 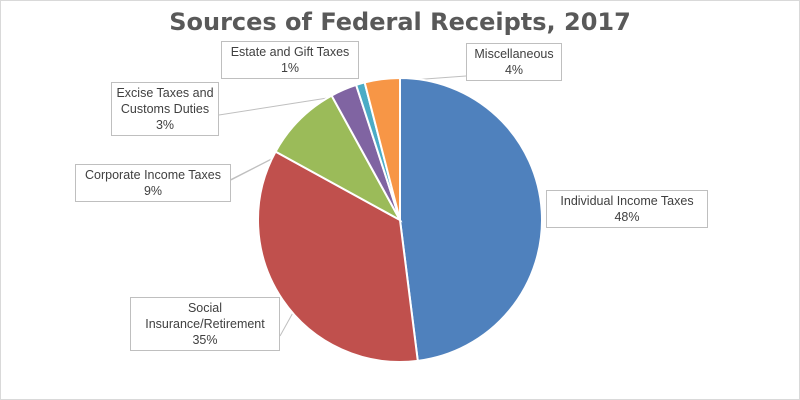 I want to click on label-name: Individual Income Taxes, so click(x=627, y=201).